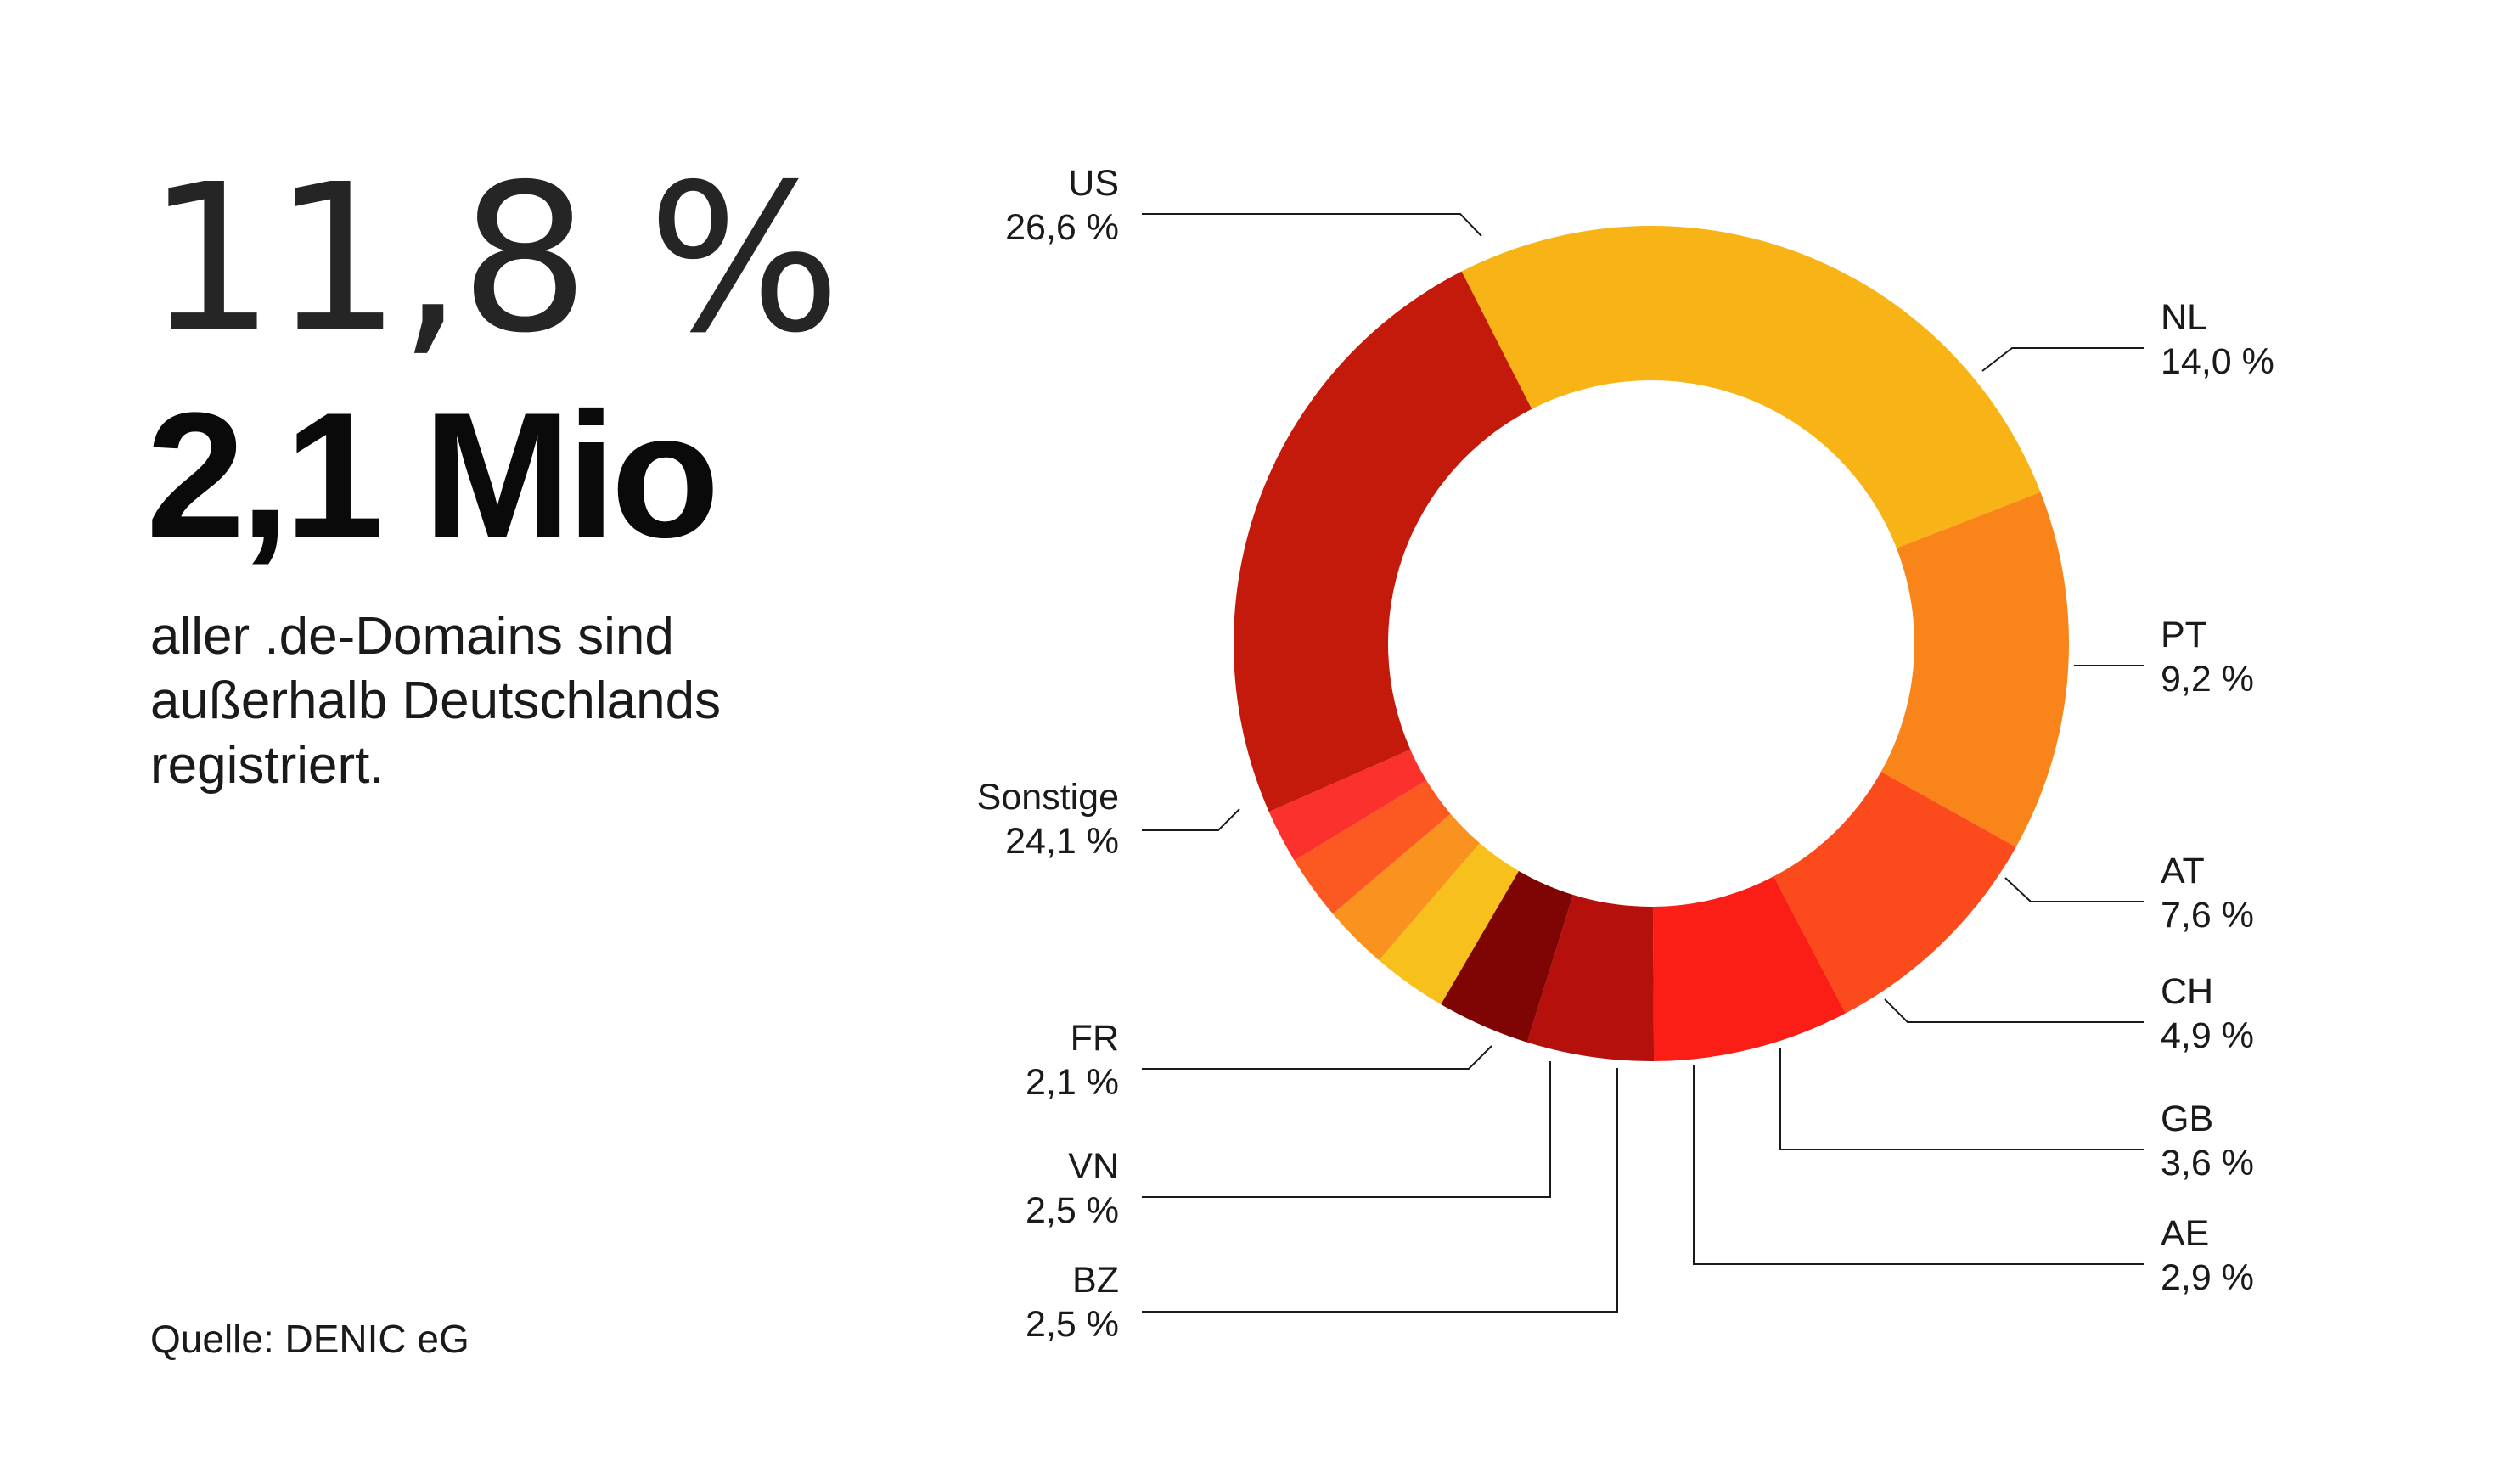 The width and height of the screenshot is (2507, 1484). What do you see at coordinates (1095, 1280) in the screenshot?
I see `slice-label-bz: BZ` at bounding box center [1095, 1280].